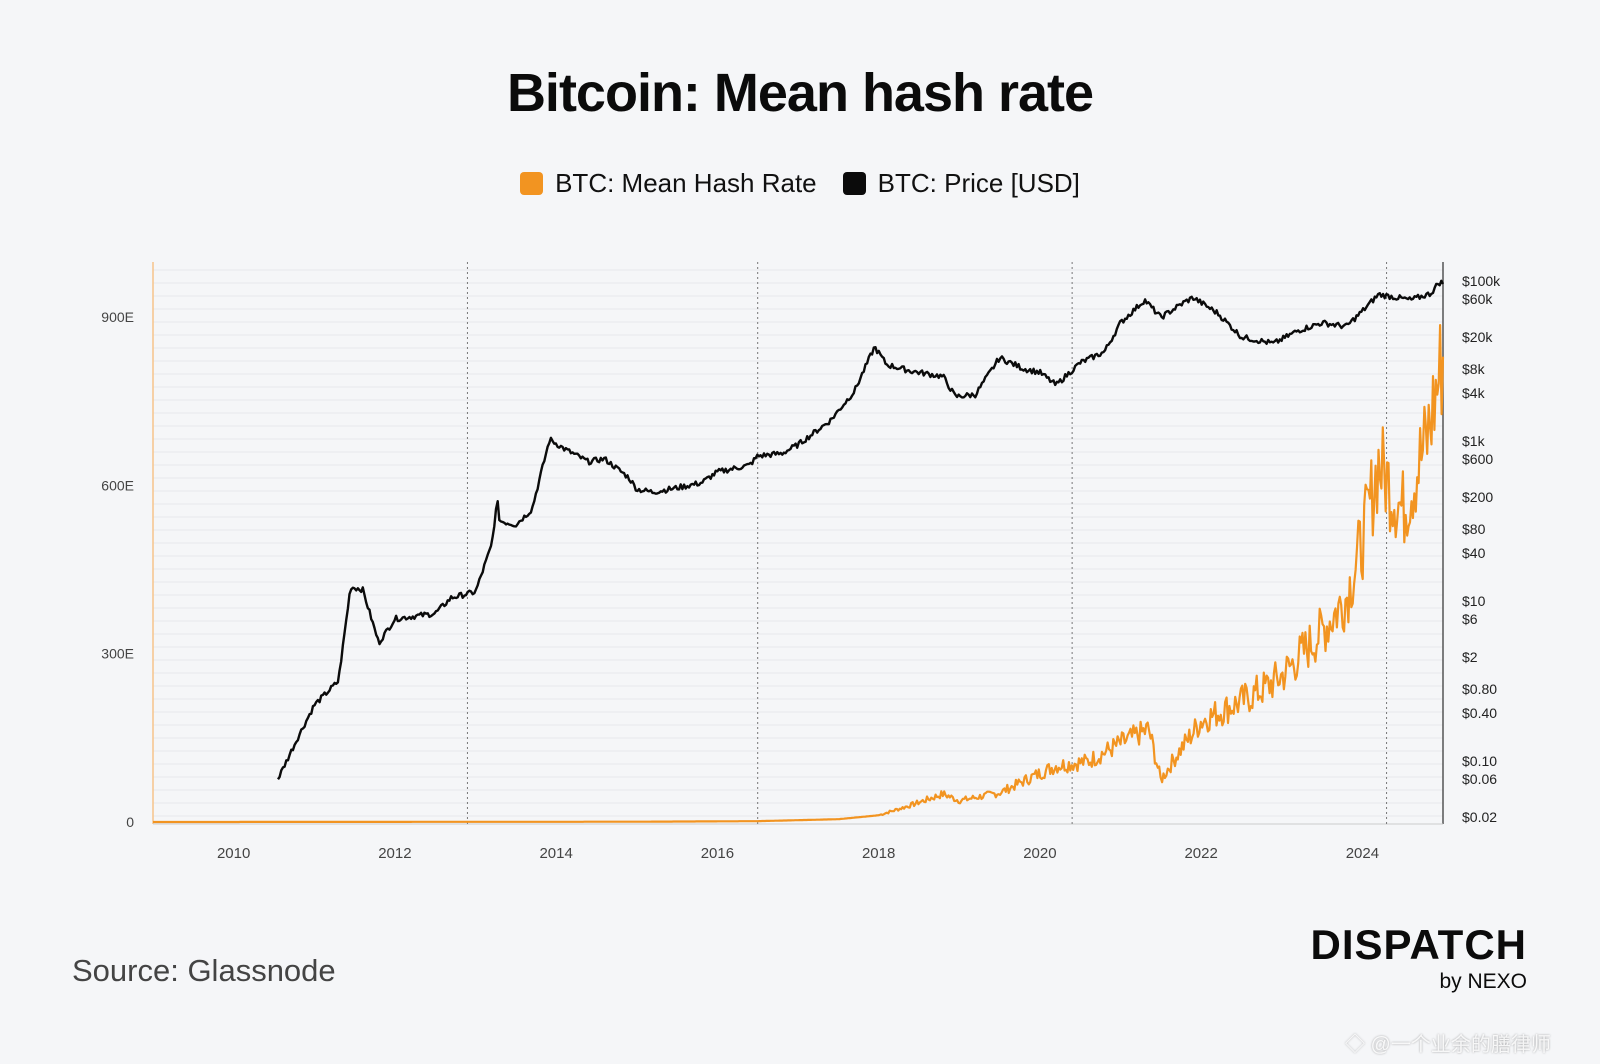  Describe the element at coordinates (1362, 853) in the screenshot. I see `x-tick-label: 2024` at that location.